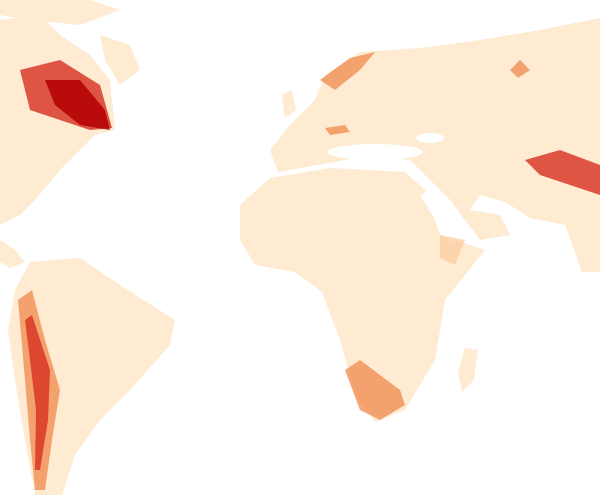  What do you see at coordinates (337, 130) in the screenshot?
I see `hotspot-alps` at bounding box center [337, 130].